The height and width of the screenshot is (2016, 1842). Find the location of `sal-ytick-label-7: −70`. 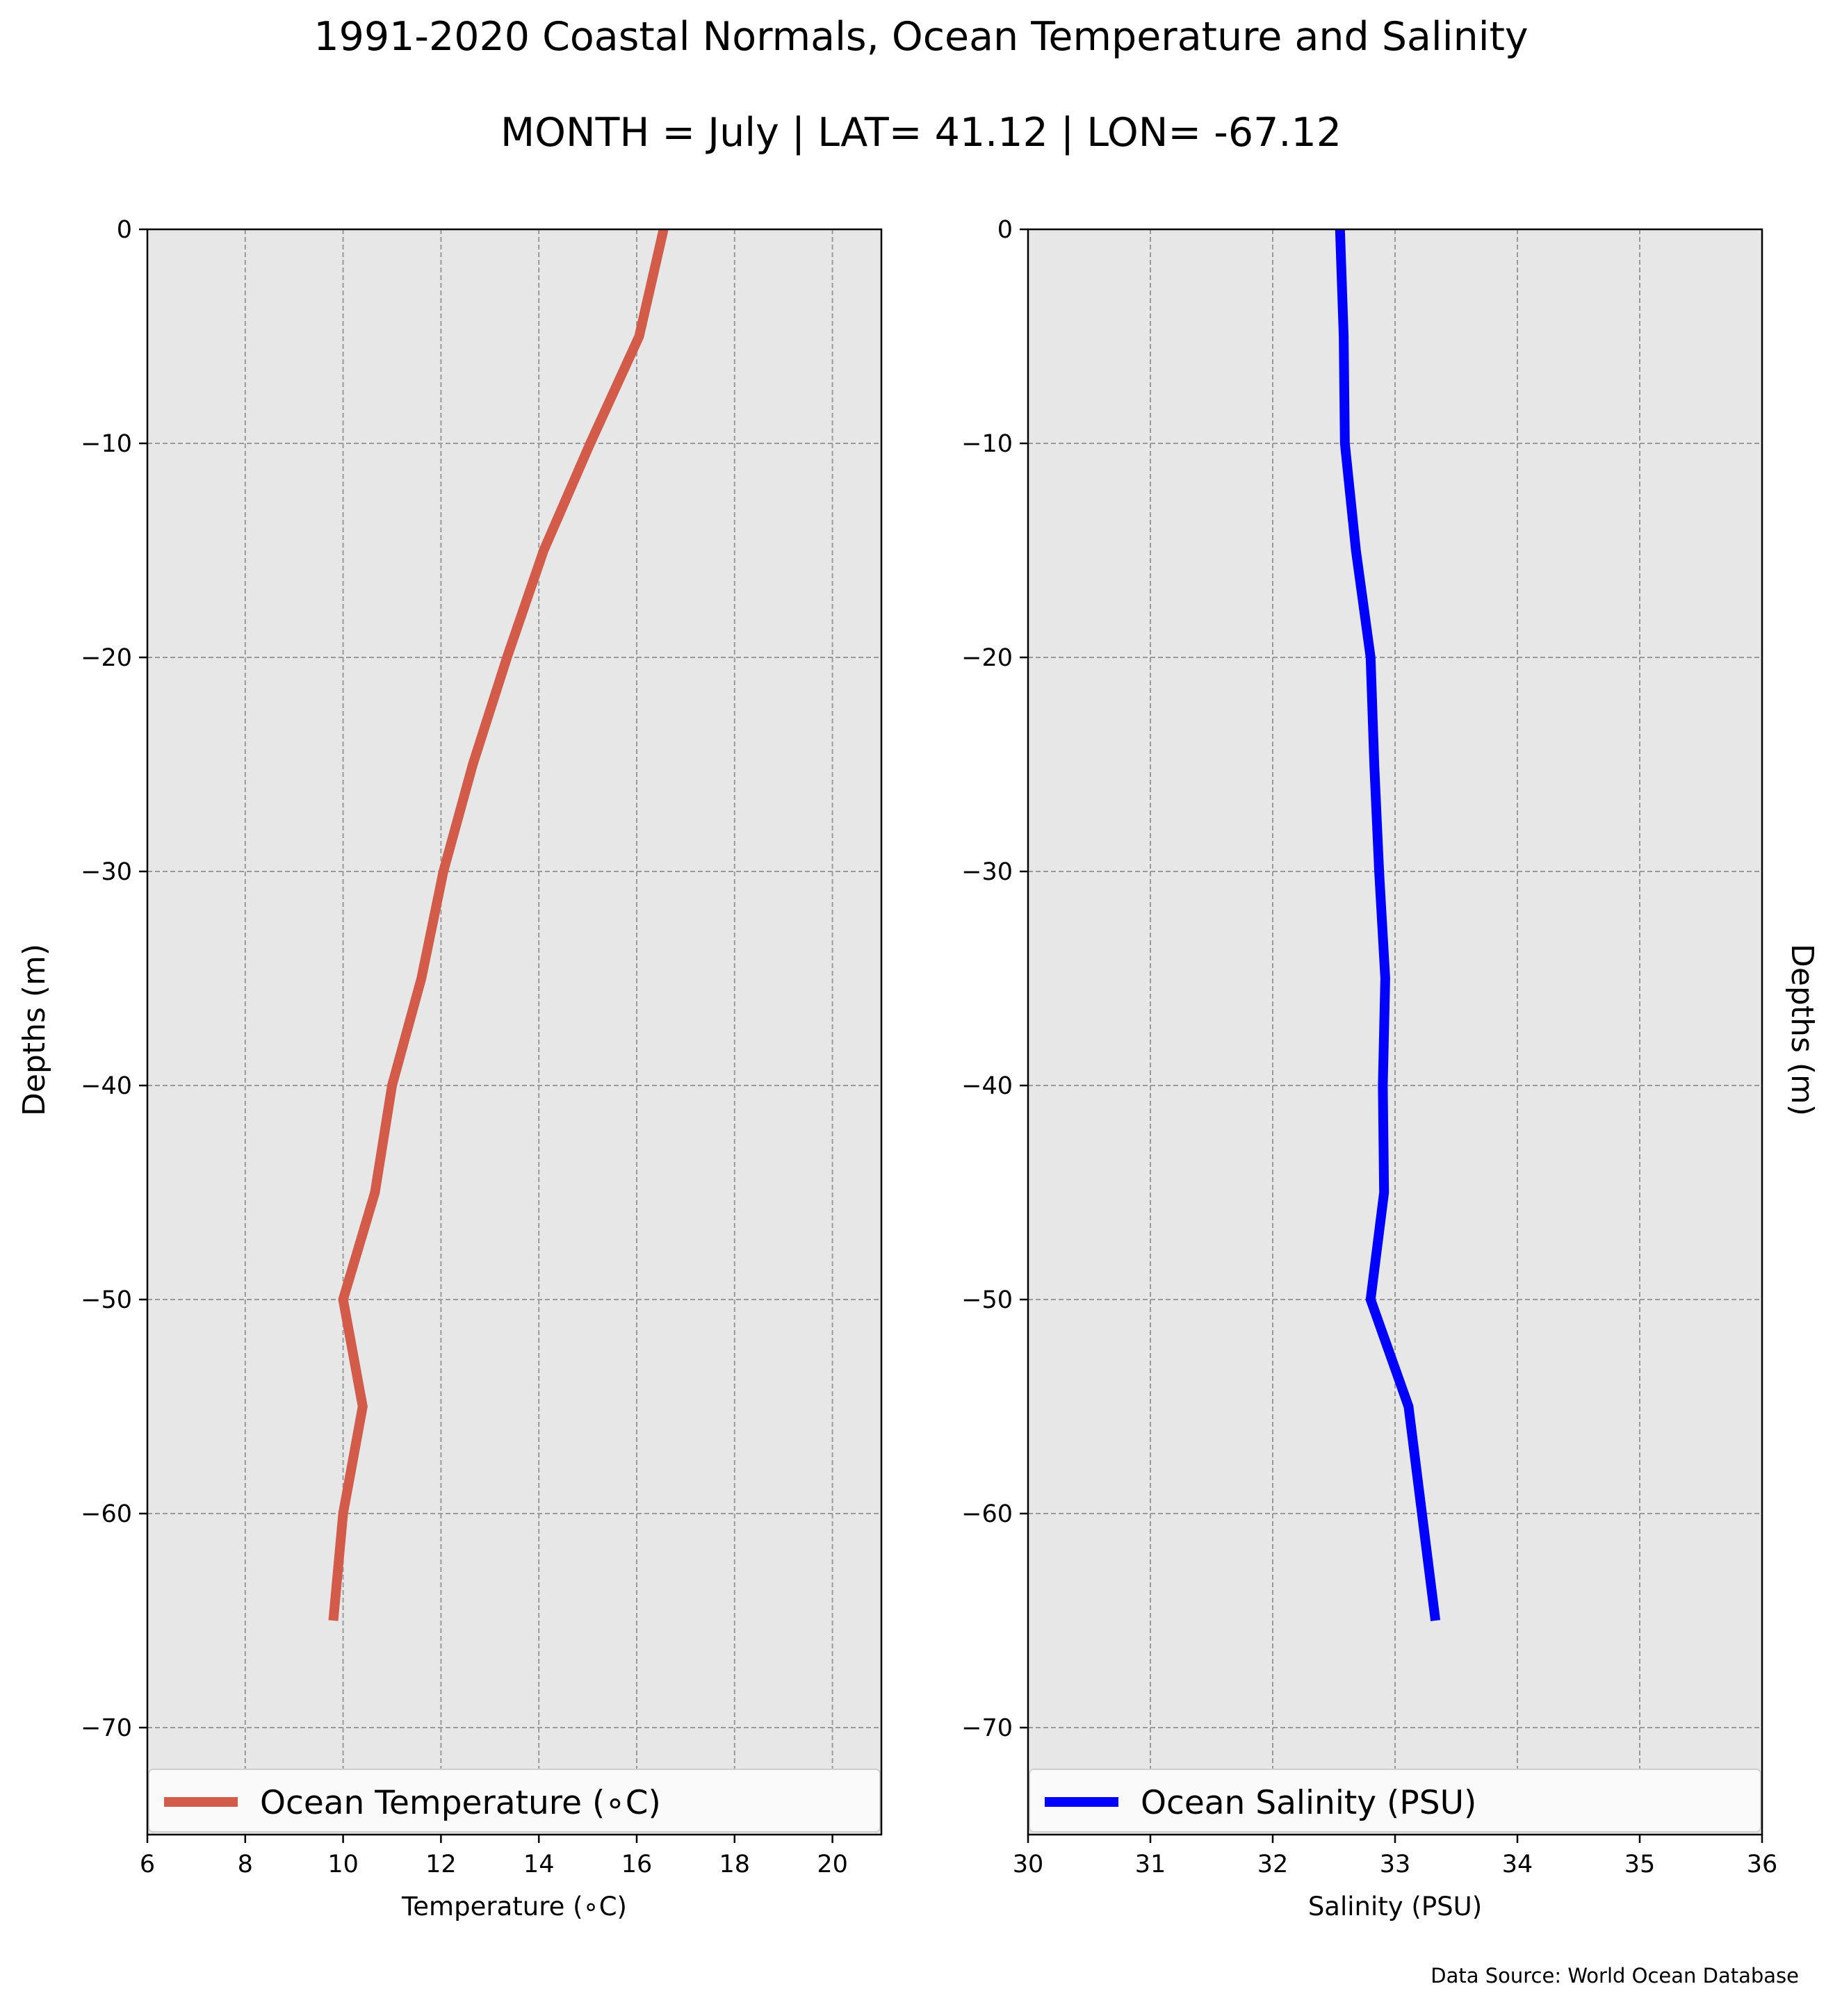

sal-ytick-label-7: −70 is located at coordinates (987, 1728).